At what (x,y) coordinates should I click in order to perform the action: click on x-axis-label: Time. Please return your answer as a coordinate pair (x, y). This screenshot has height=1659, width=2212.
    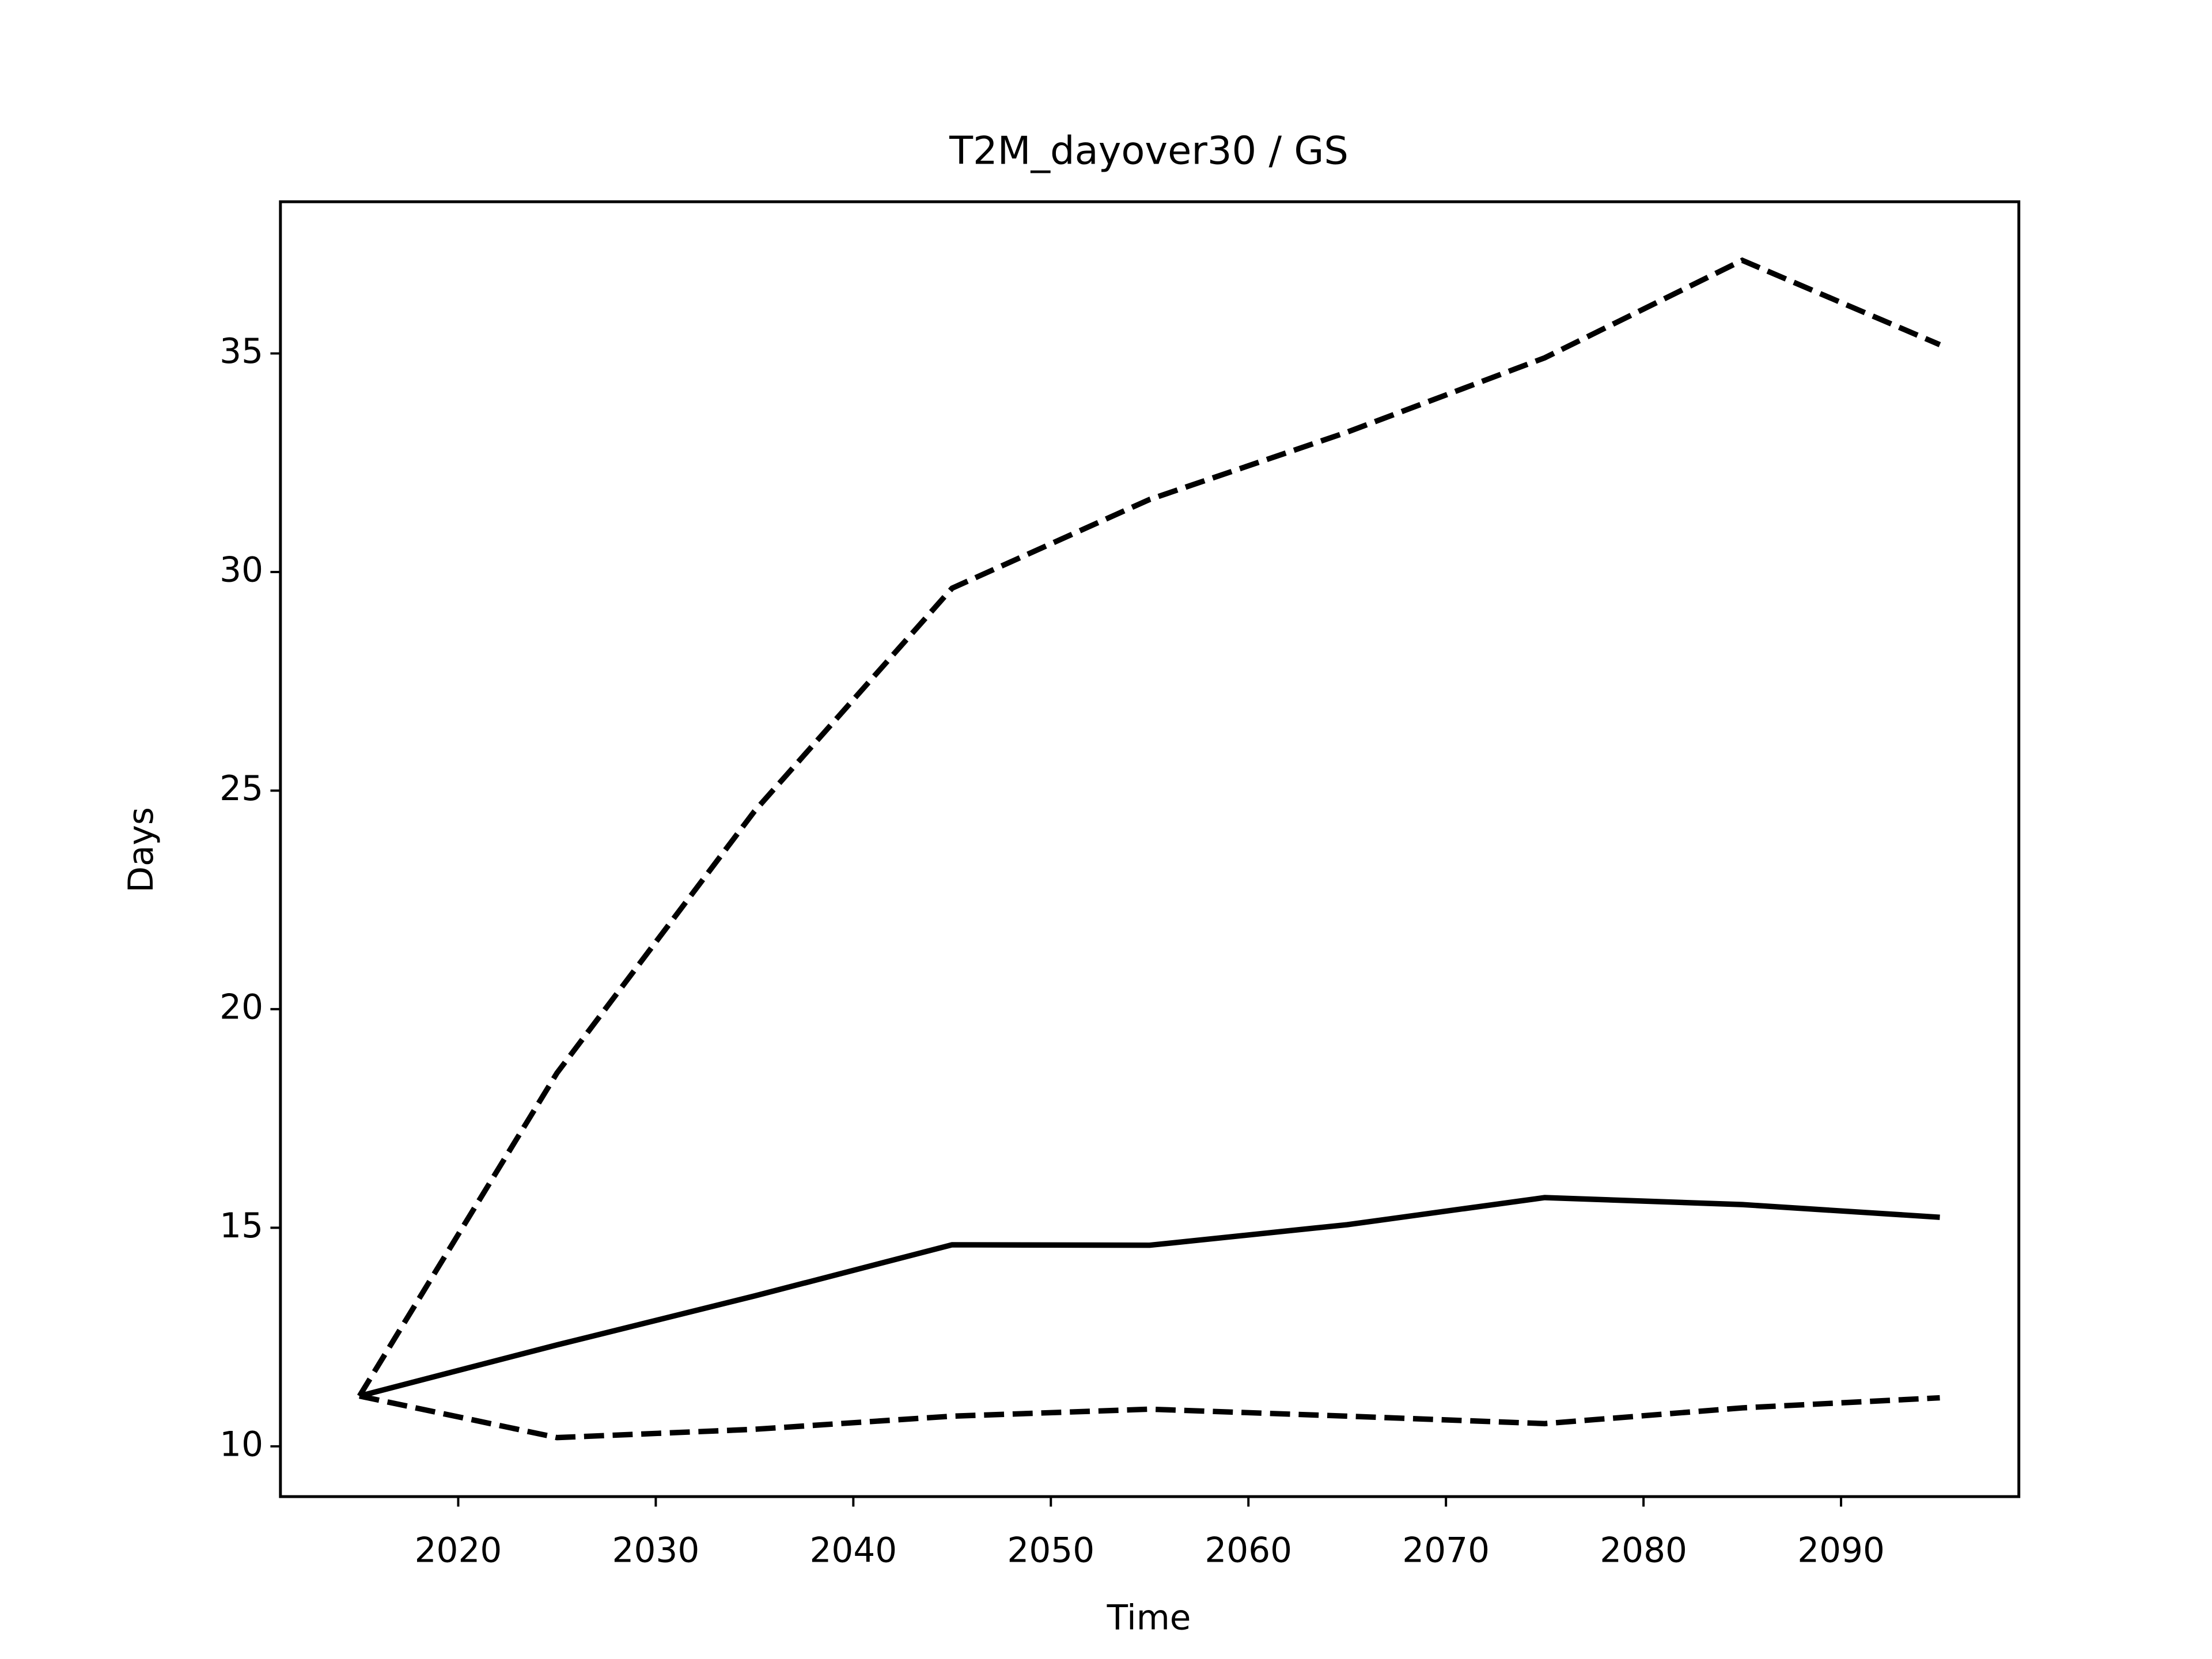
    Looking at the image, I should click on (1149, 1618).